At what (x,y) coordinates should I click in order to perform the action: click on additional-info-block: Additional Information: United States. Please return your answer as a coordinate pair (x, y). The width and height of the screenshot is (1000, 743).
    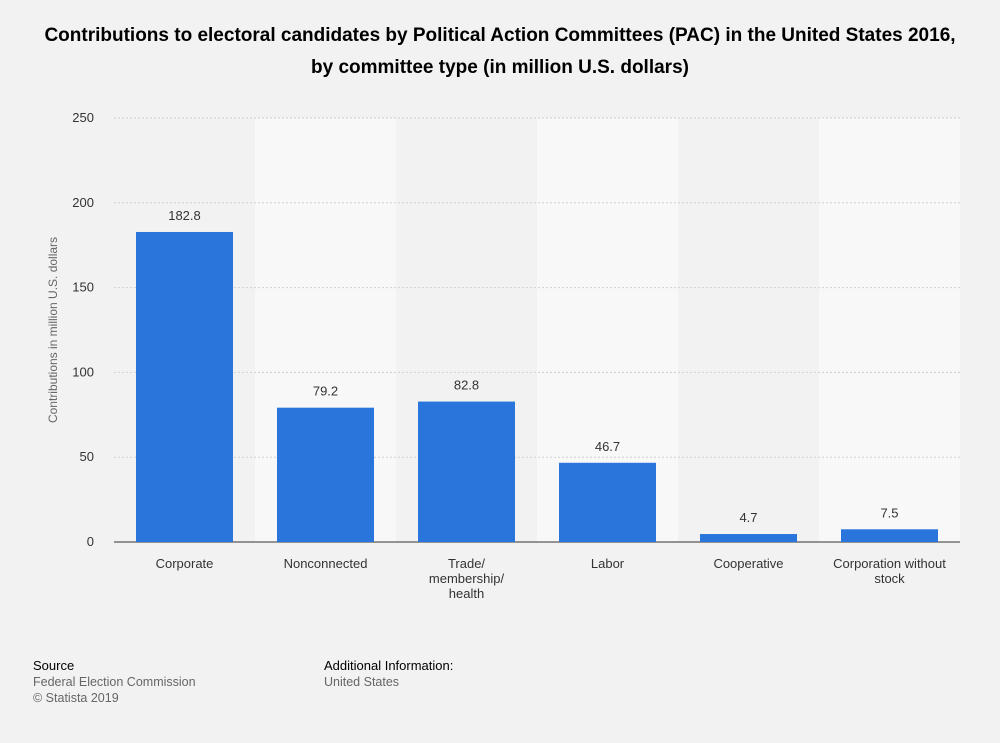
    Looking at the image, I should click on (388, 674).